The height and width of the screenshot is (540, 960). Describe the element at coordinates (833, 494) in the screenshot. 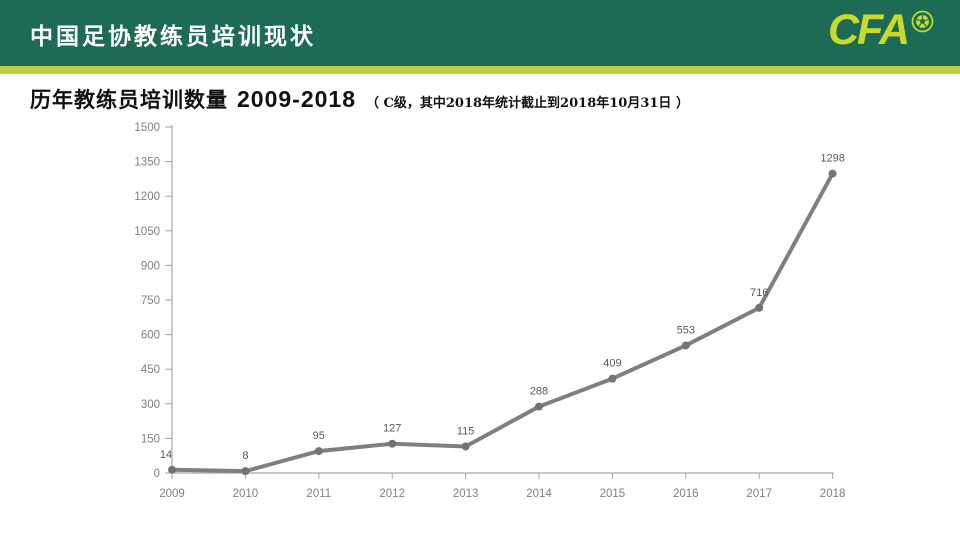

I see `x-tick-label: 2018` at that location.